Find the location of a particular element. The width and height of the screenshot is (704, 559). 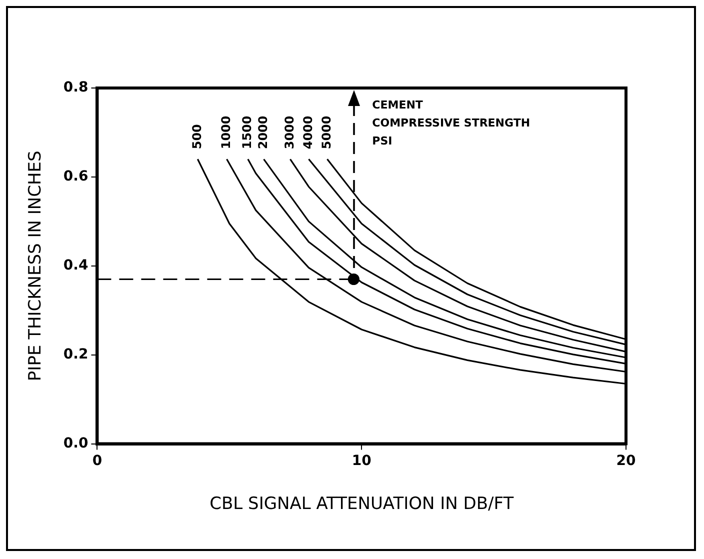

annotation: CEMENT is located at coordinates (398, 105).